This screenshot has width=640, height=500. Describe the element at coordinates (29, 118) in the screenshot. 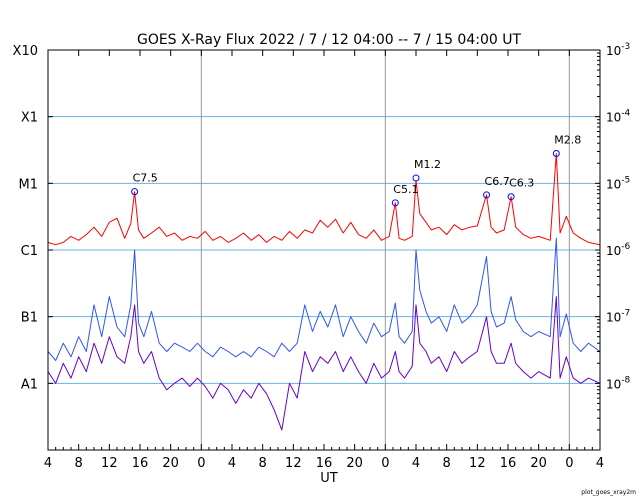

I see `y-tick-label-left: X1` at that location.